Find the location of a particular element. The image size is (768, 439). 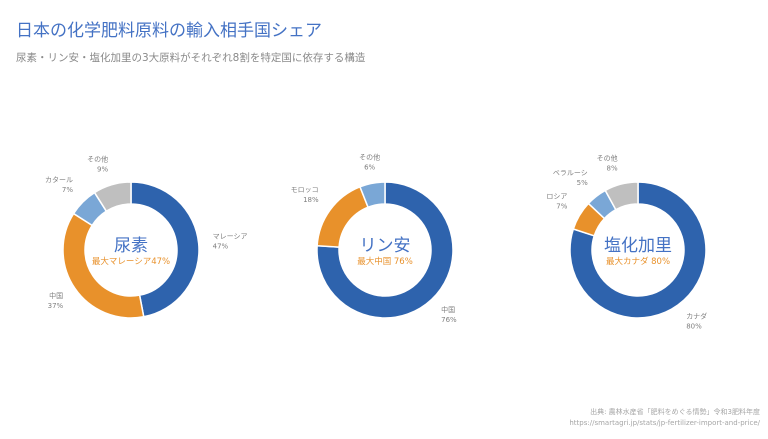

slice-value-label: 76% is located at coordinates (449, 320).